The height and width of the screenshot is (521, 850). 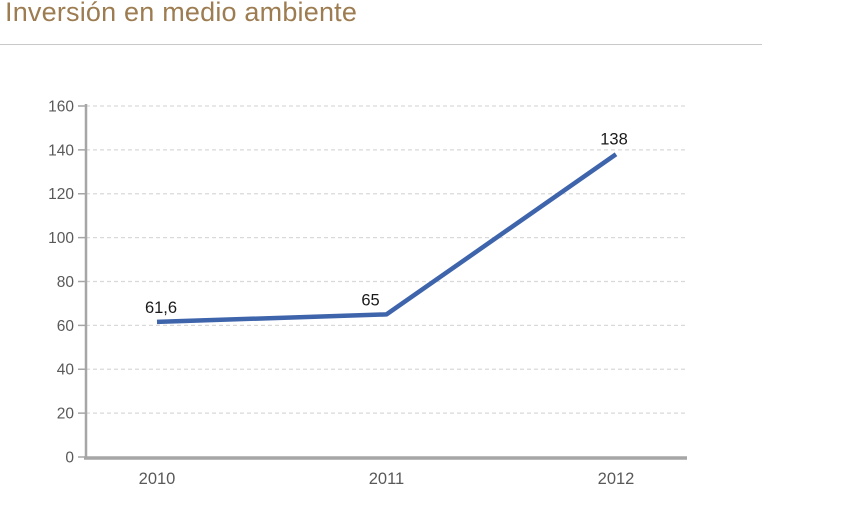 What do you see at coordinates (61, 150) in the screenshot?
I see `y-axis-label-140: 140` at bounding box center [61, 150].